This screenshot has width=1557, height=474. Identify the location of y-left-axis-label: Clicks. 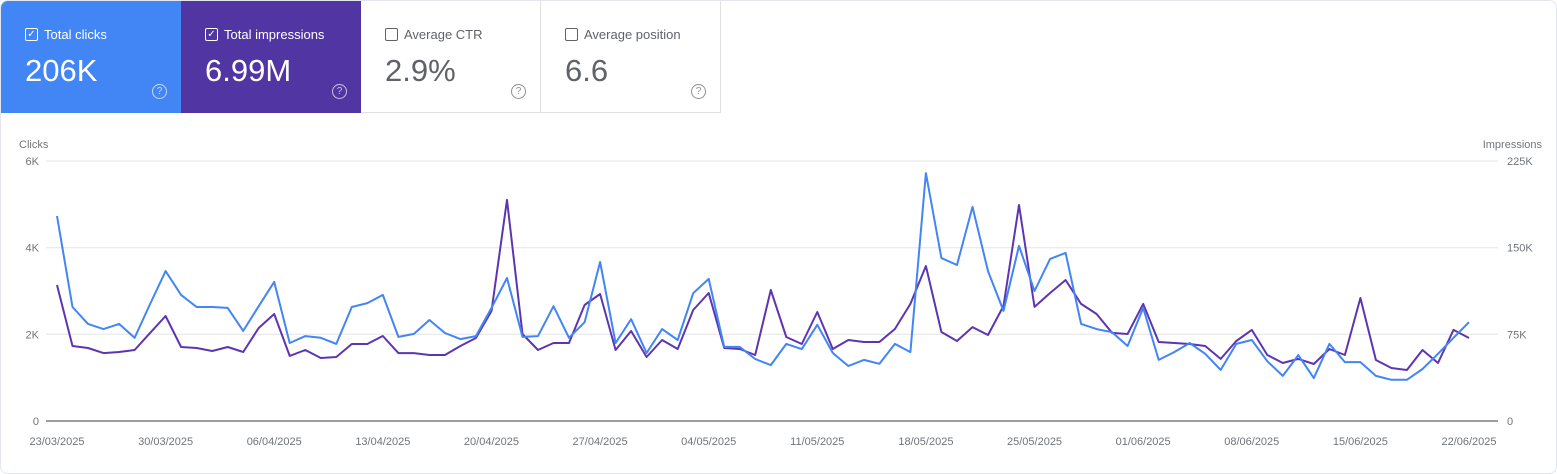
(34, 145).